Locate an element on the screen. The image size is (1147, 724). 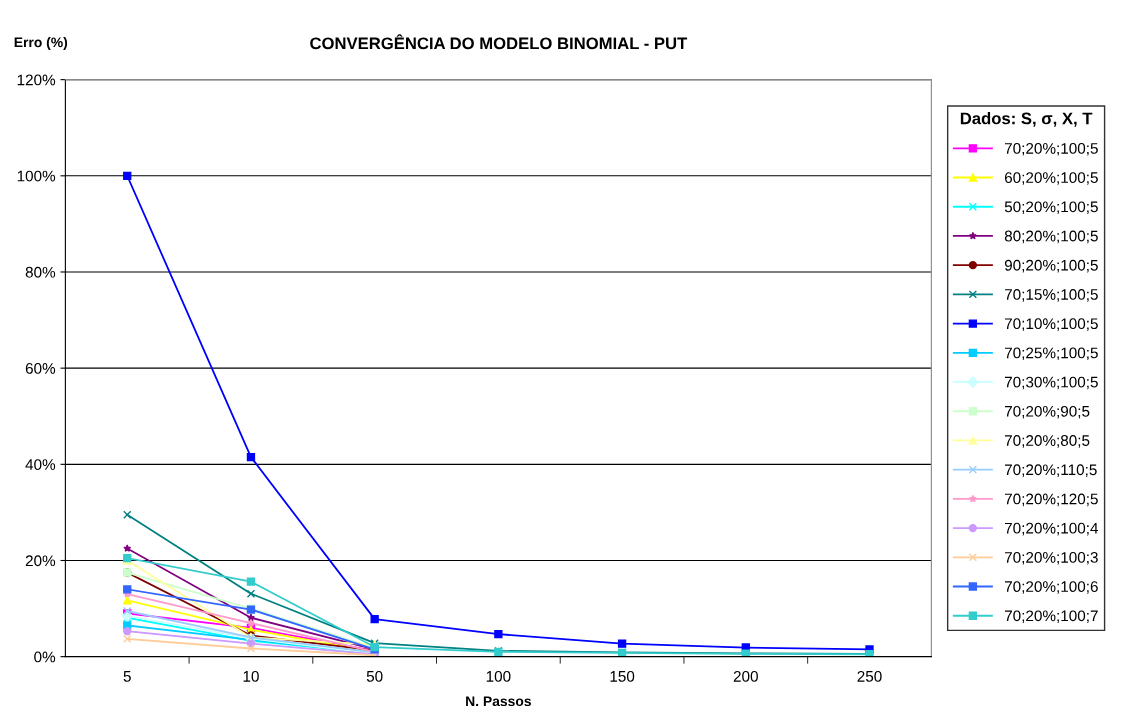
y-tick-label: 80% is located at coordinates (40, 272).